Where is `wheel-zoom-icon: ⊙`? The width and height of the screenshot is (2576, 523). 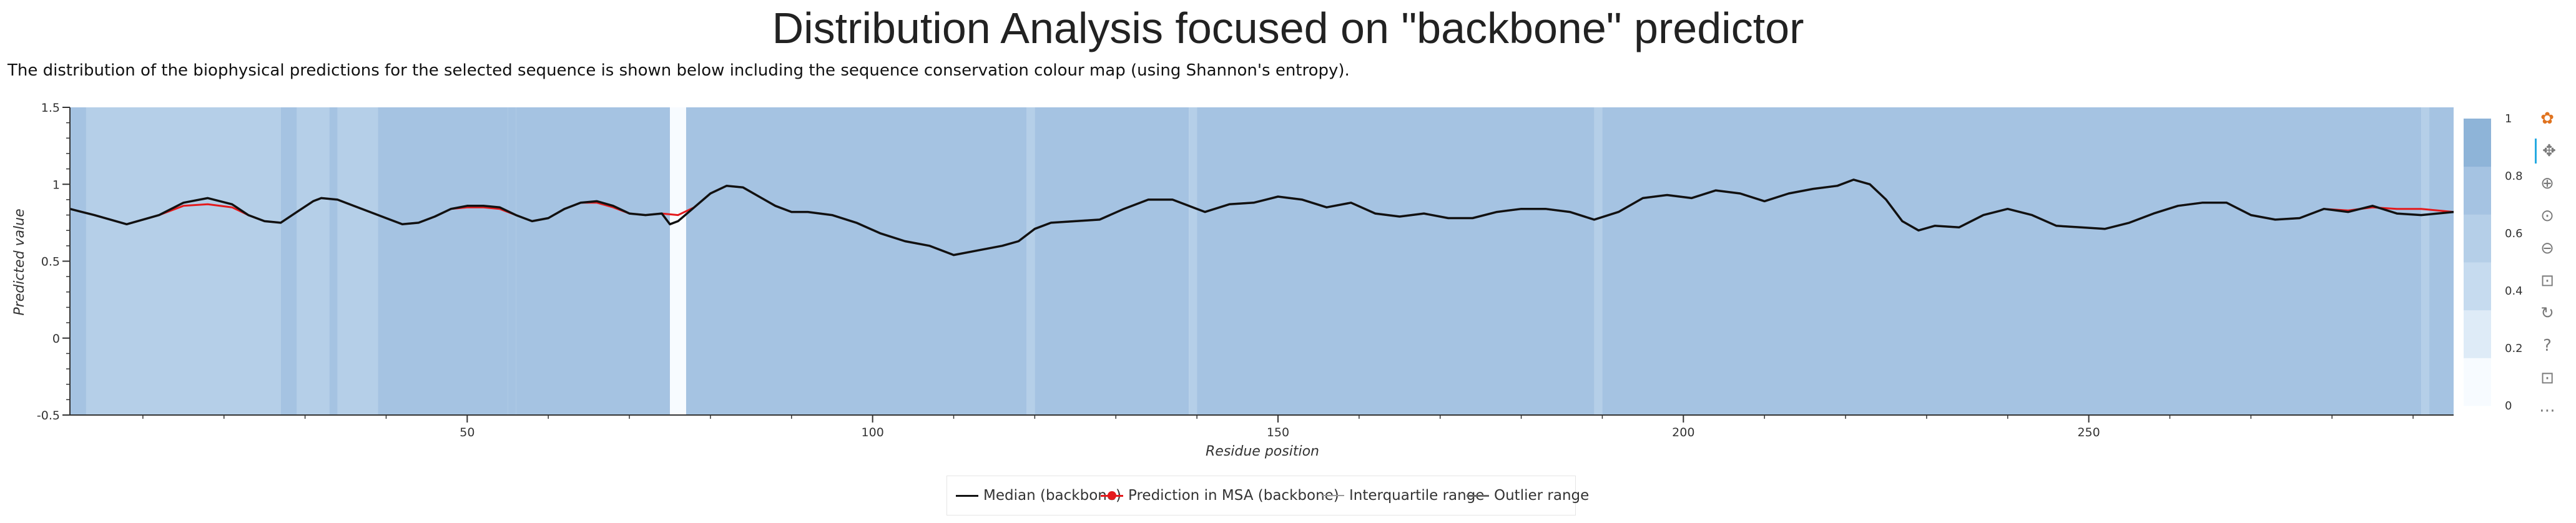 wheel-zoom-icon: ⊙ is located at coordinates (2547, 216).